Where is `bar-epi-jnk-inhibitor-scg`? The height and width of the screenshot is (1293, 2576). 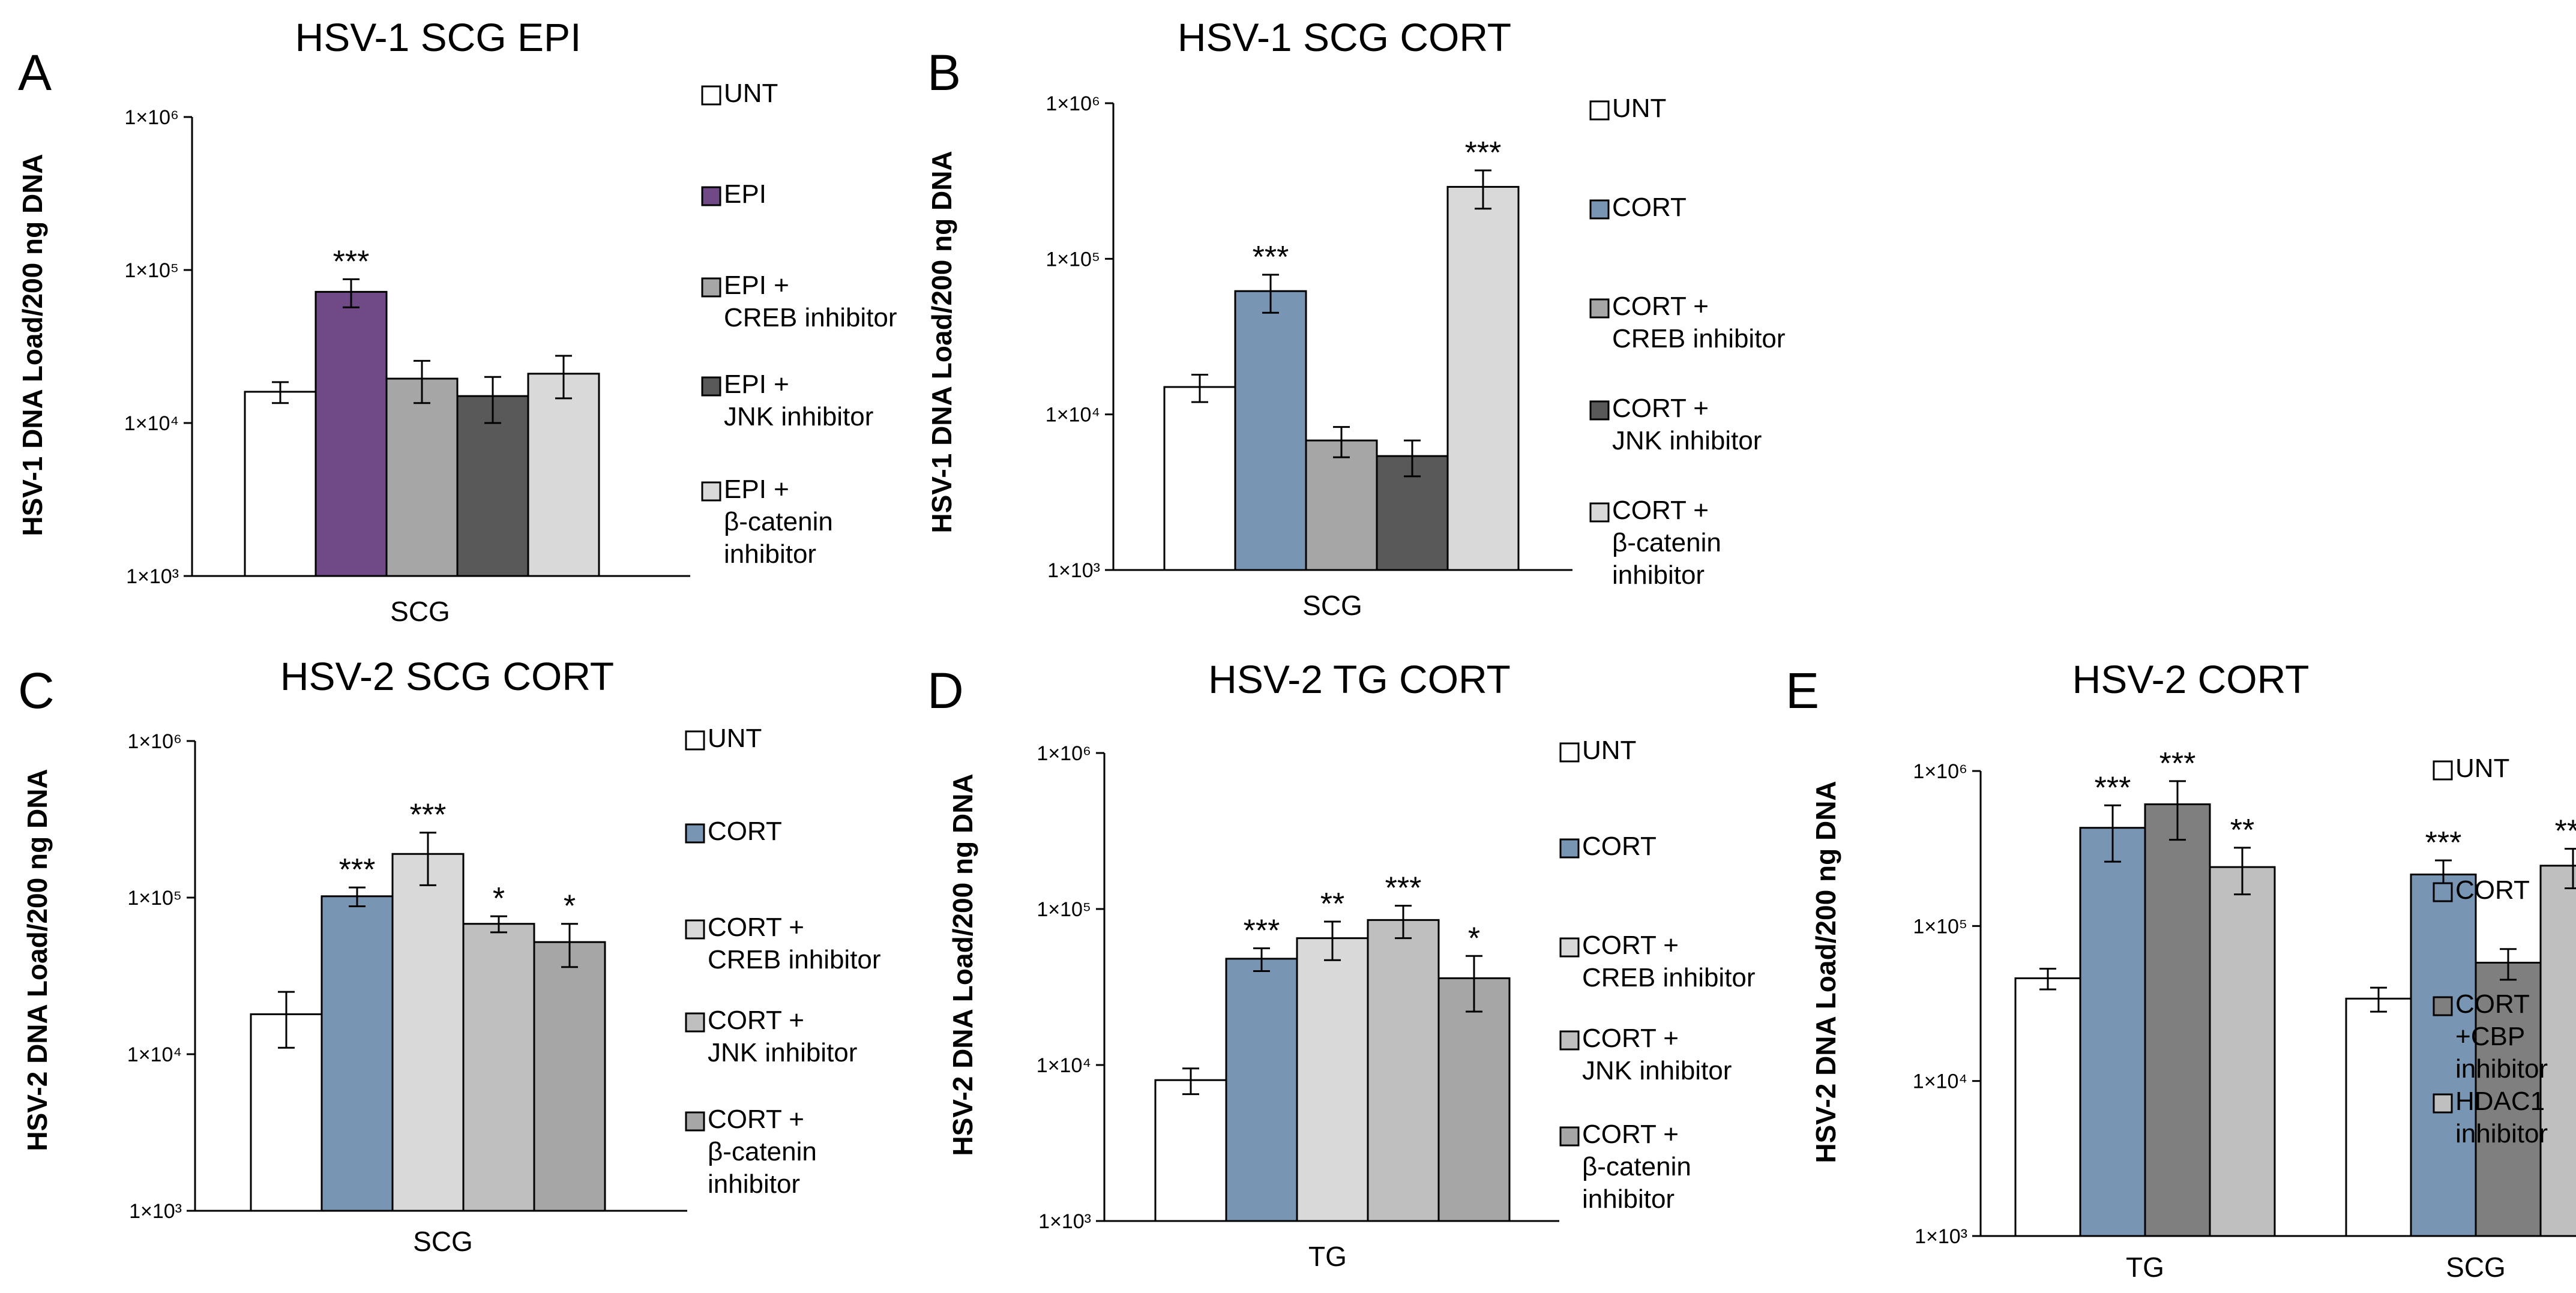 bar-epi-jnk-inhibitor-scg is located at coordinates (492, 486).